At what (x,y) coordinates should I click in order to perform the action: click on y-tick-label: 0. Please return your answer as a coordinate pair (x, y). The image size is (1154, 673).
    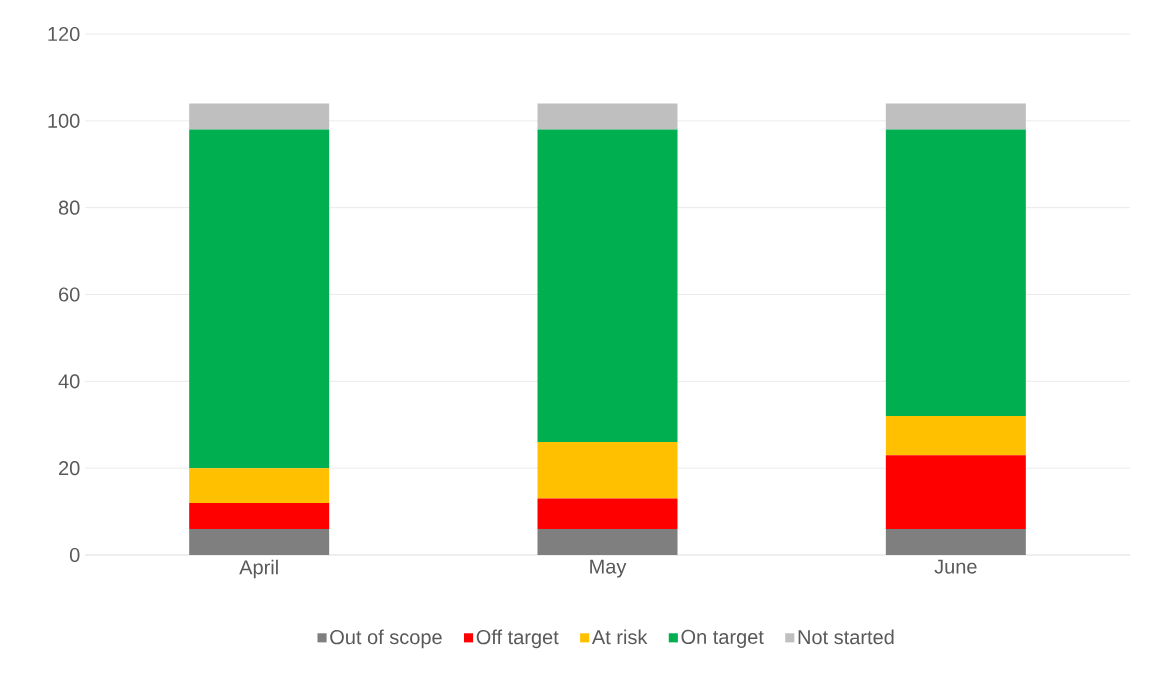
    Looking at the image, I should click on (74, 555).